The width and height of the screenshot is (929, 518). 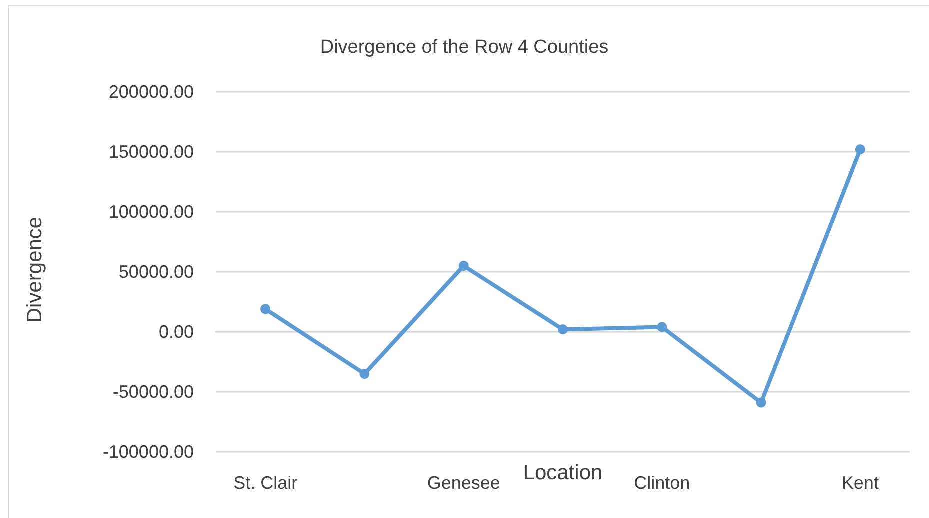 I want to click on x-tick-label: Kent, so click(x=860, y=483).